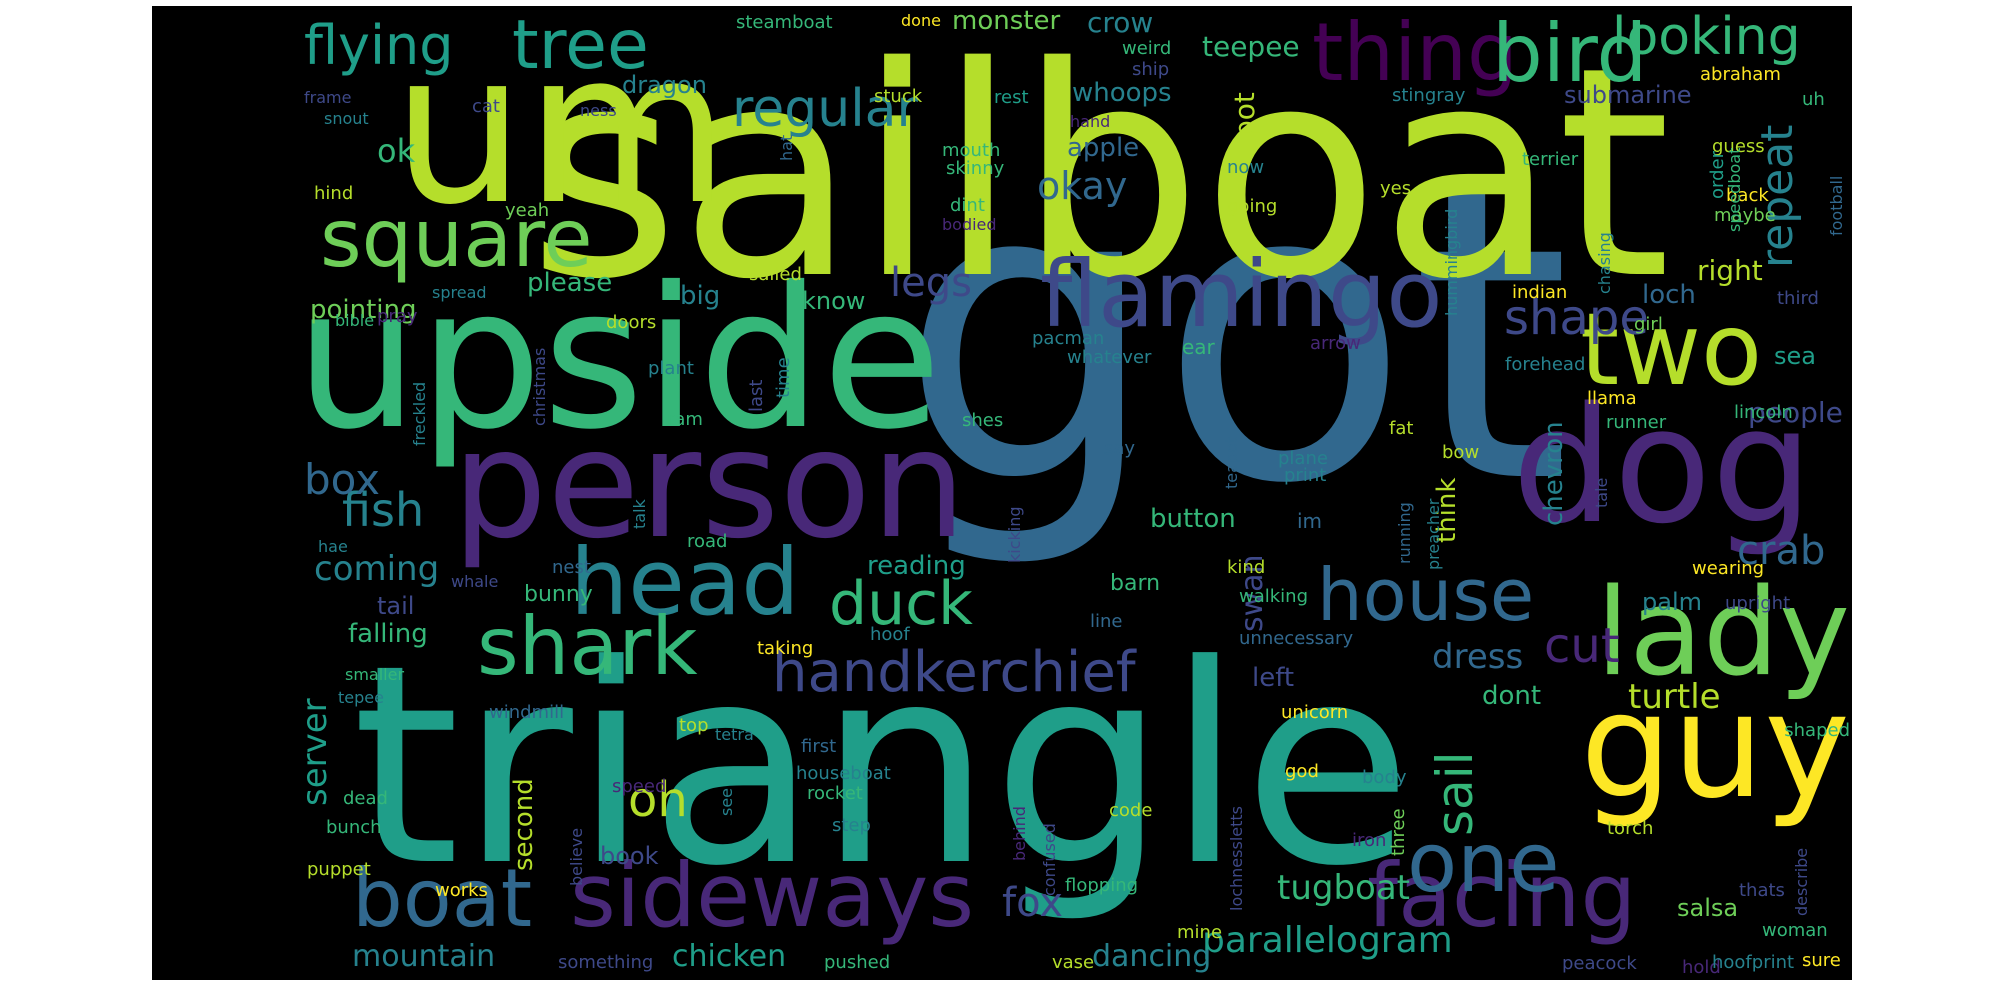 This screenshot has height=1000, width=2000. What do you see at coordinates (1199, 347) in the screenshot?
I see `cloud-word-ear: ear` at bounding box center [1199, 347].